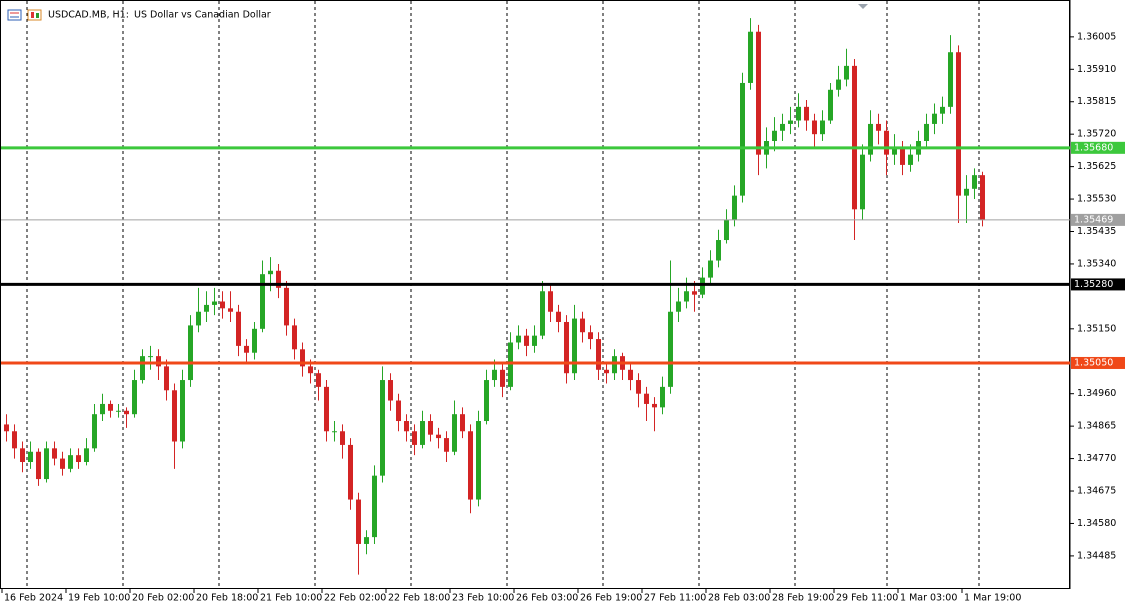 The image size is (1125, 605). I want to click on y-tick-label: 1.35150, so click(1096, 328).